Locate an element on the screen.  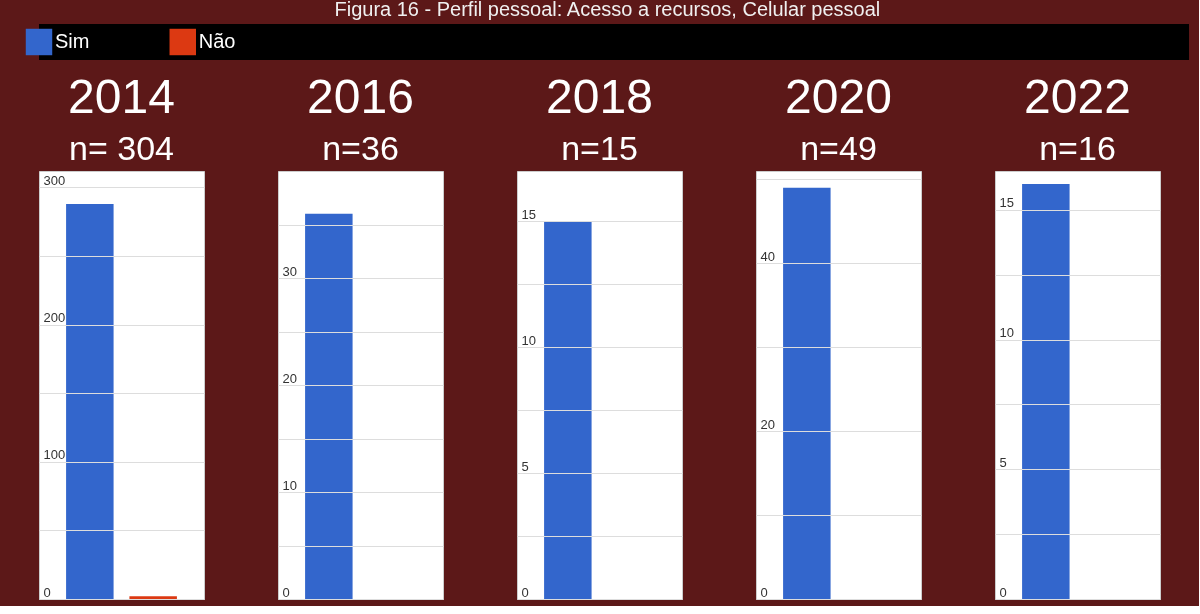
chart-subtitle: n=15 is located at coordinates (599, 148).